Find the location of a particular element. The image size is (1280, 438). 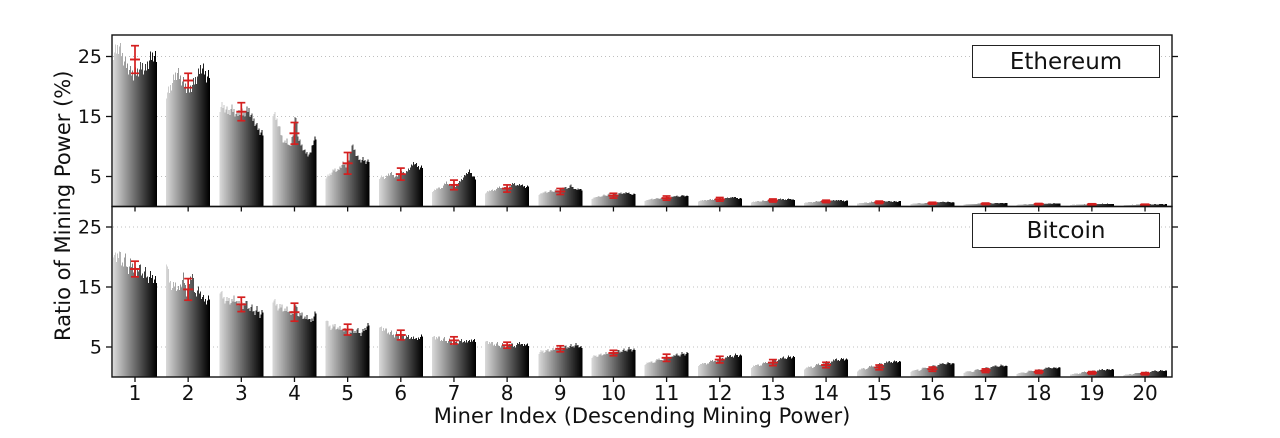

panel-title-ethereum: Ethereum is located at coordinates (1066, 61).